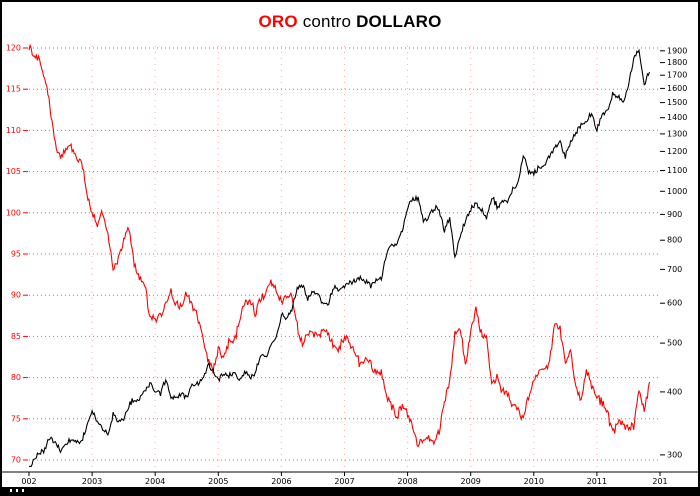  Describe the element at coordinates (13, 171) in the screenshot. I see `svg-text: 105` at that location.